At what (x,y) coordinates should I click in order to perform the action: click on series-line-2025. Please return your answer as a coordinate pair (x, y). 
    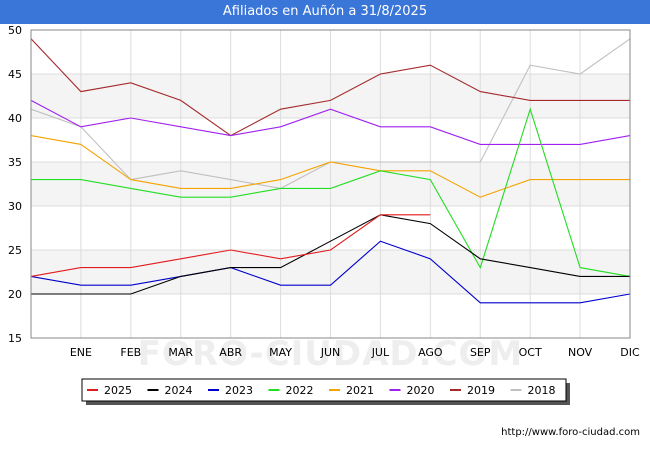
    Looking at the image, I should click on (230, 245).